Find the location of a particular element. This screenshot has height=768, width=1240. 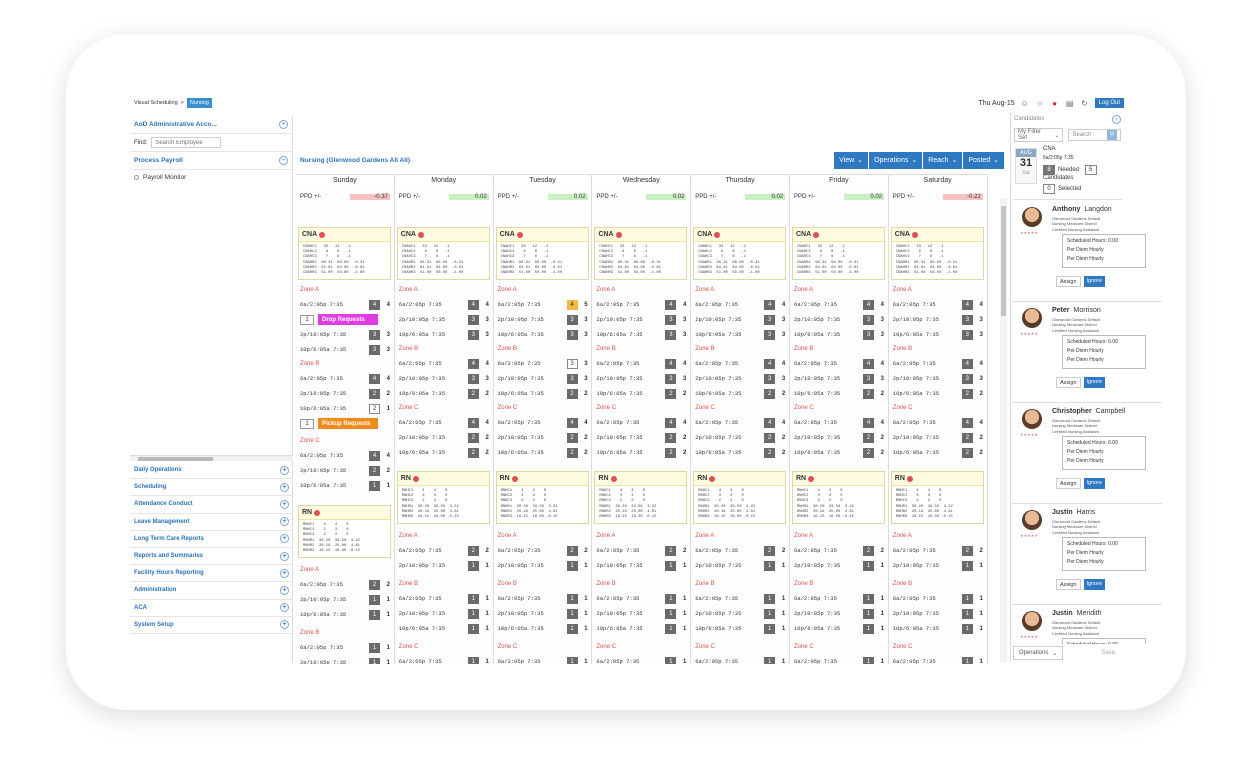

clipboard-icon: ▤ is located at coordinates (1069, 103).